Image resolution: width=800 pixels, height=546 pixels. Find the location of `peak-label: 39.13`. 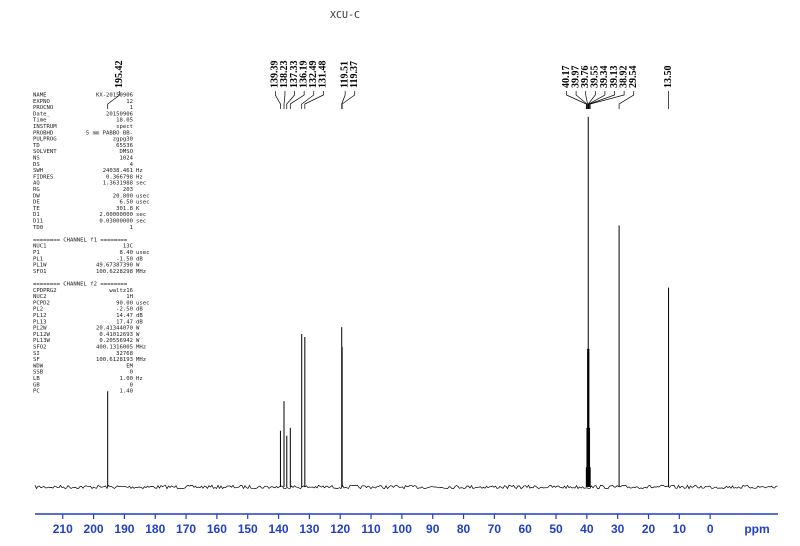

peak-label: 39.13 is located at coordinates (614, 77).